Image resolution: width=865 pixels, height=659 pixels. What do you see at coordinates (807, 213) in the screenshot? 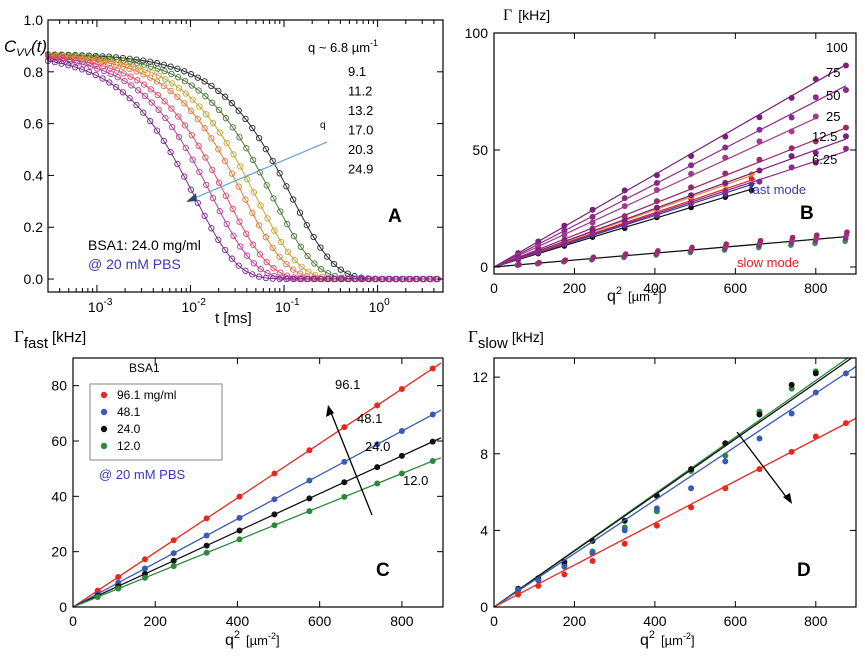
I see `panel-b-label: B` at bounding box center [807, 213].